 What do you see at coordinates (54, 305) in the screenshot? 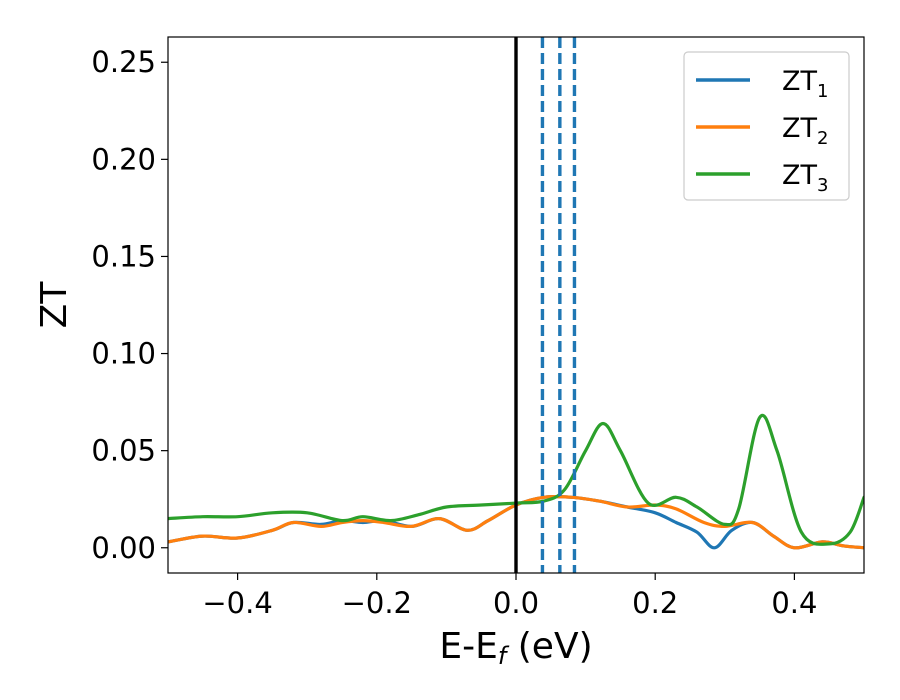
I see `y-axis-title: ZT` at bounding box center [54, 305].